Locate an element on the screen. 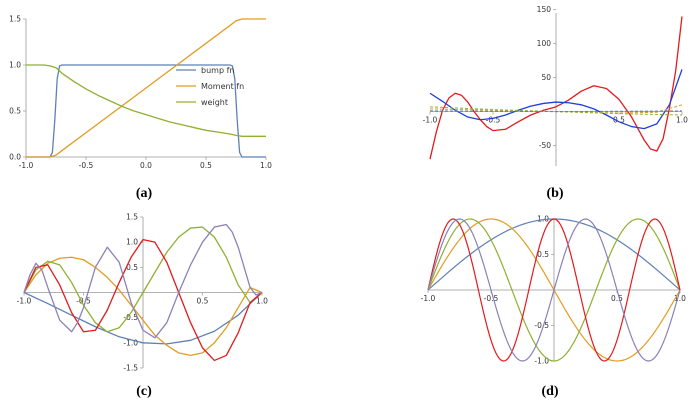 Image resolution: width=700 pixels, height=406 pixels. d-x-tick-label: -0.5 is located at coordinates (491, 298).